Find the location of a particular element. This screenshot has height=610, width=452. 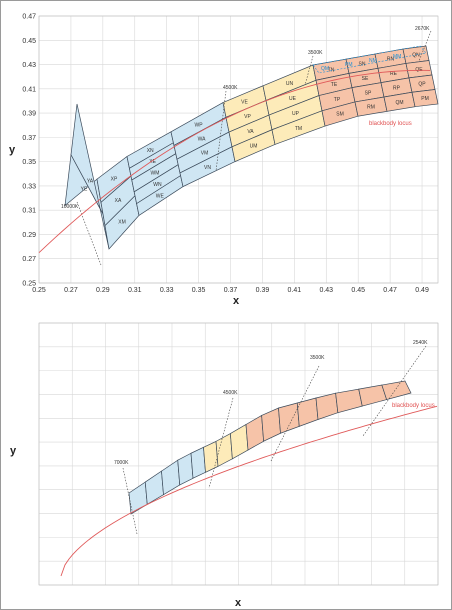

quadrangle-label: RP is located at coordinates (397, 88).